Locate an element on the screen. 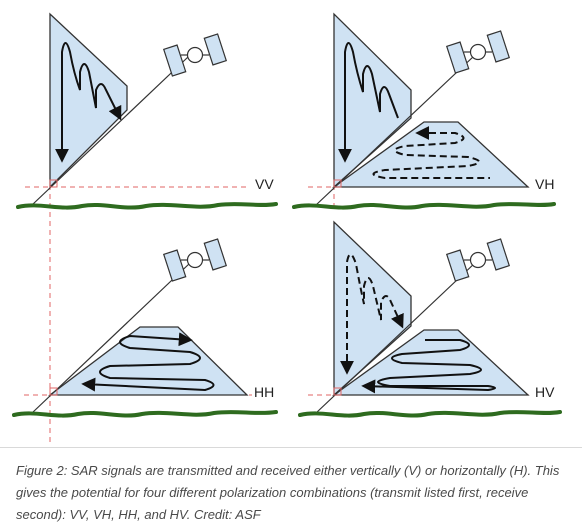  caption-divider is located at coordinates (291, 447).